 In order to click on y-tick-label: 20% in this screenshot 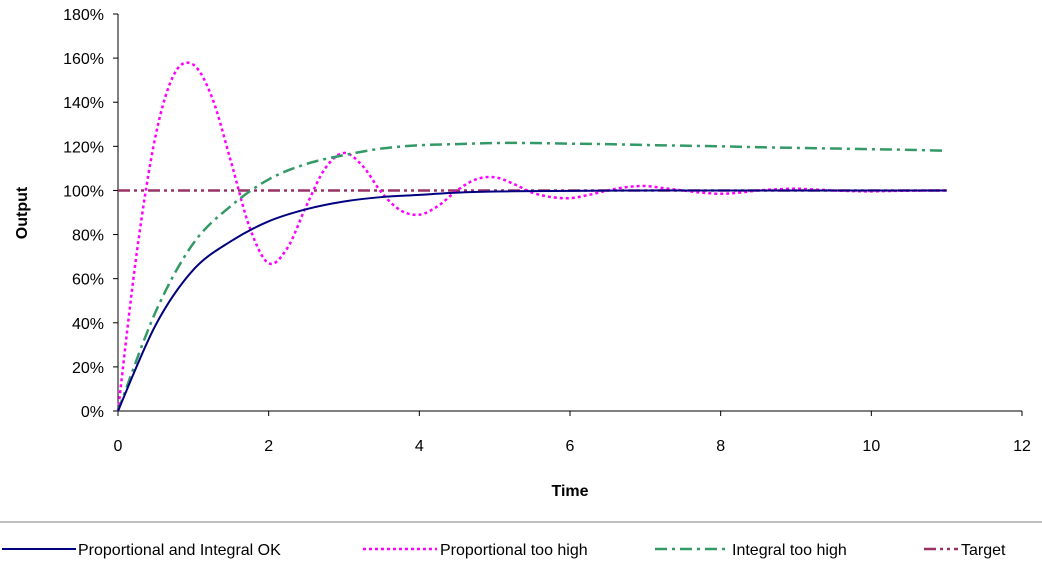, I will do `click(88, 368)`.